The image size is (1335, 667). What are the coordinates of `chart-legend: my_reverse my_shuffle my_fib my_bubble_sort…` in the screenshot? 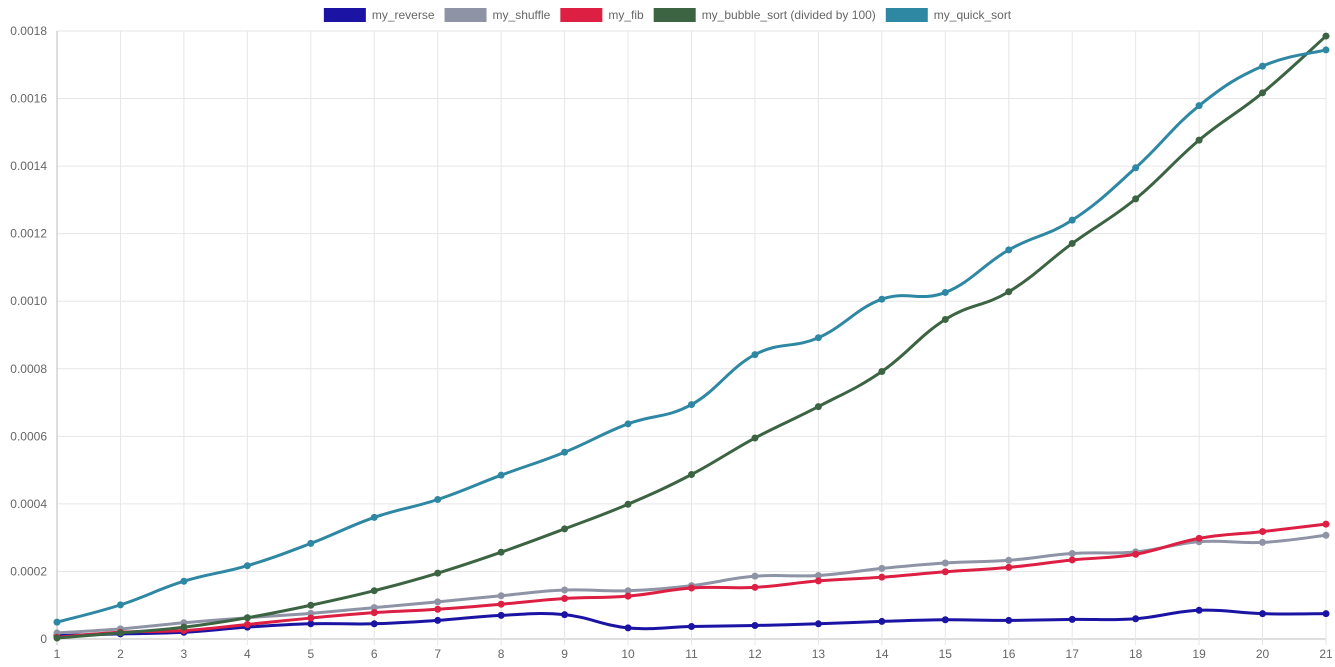 It's located at (667, 15).